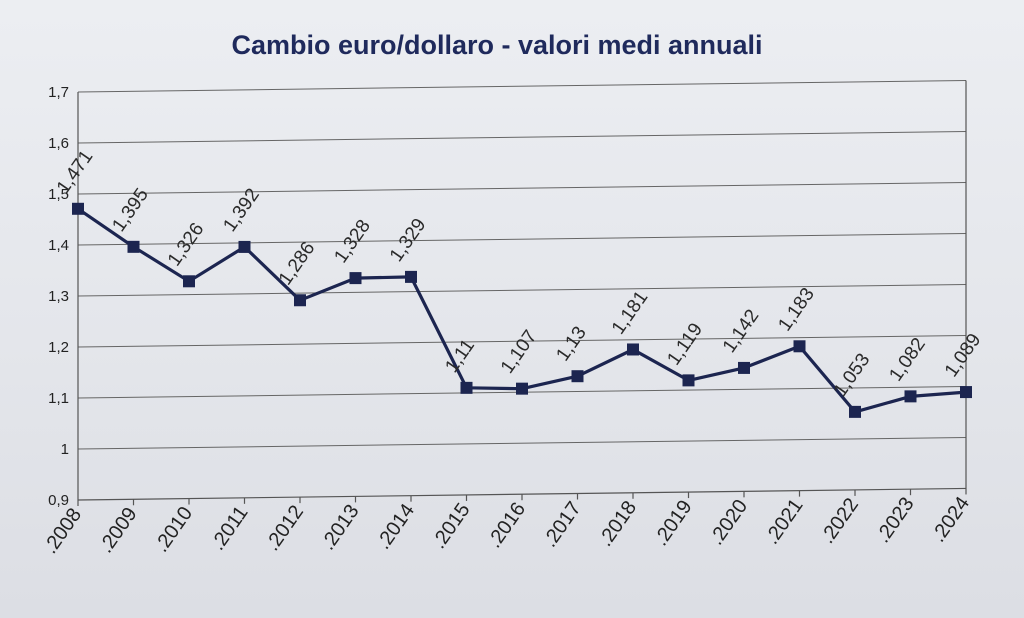 The height and width of the screenshot is (618, 1024). Describe the element at coordinates (895, 520) in the screenshot. I see `x-tick-label: .2023` at that location.